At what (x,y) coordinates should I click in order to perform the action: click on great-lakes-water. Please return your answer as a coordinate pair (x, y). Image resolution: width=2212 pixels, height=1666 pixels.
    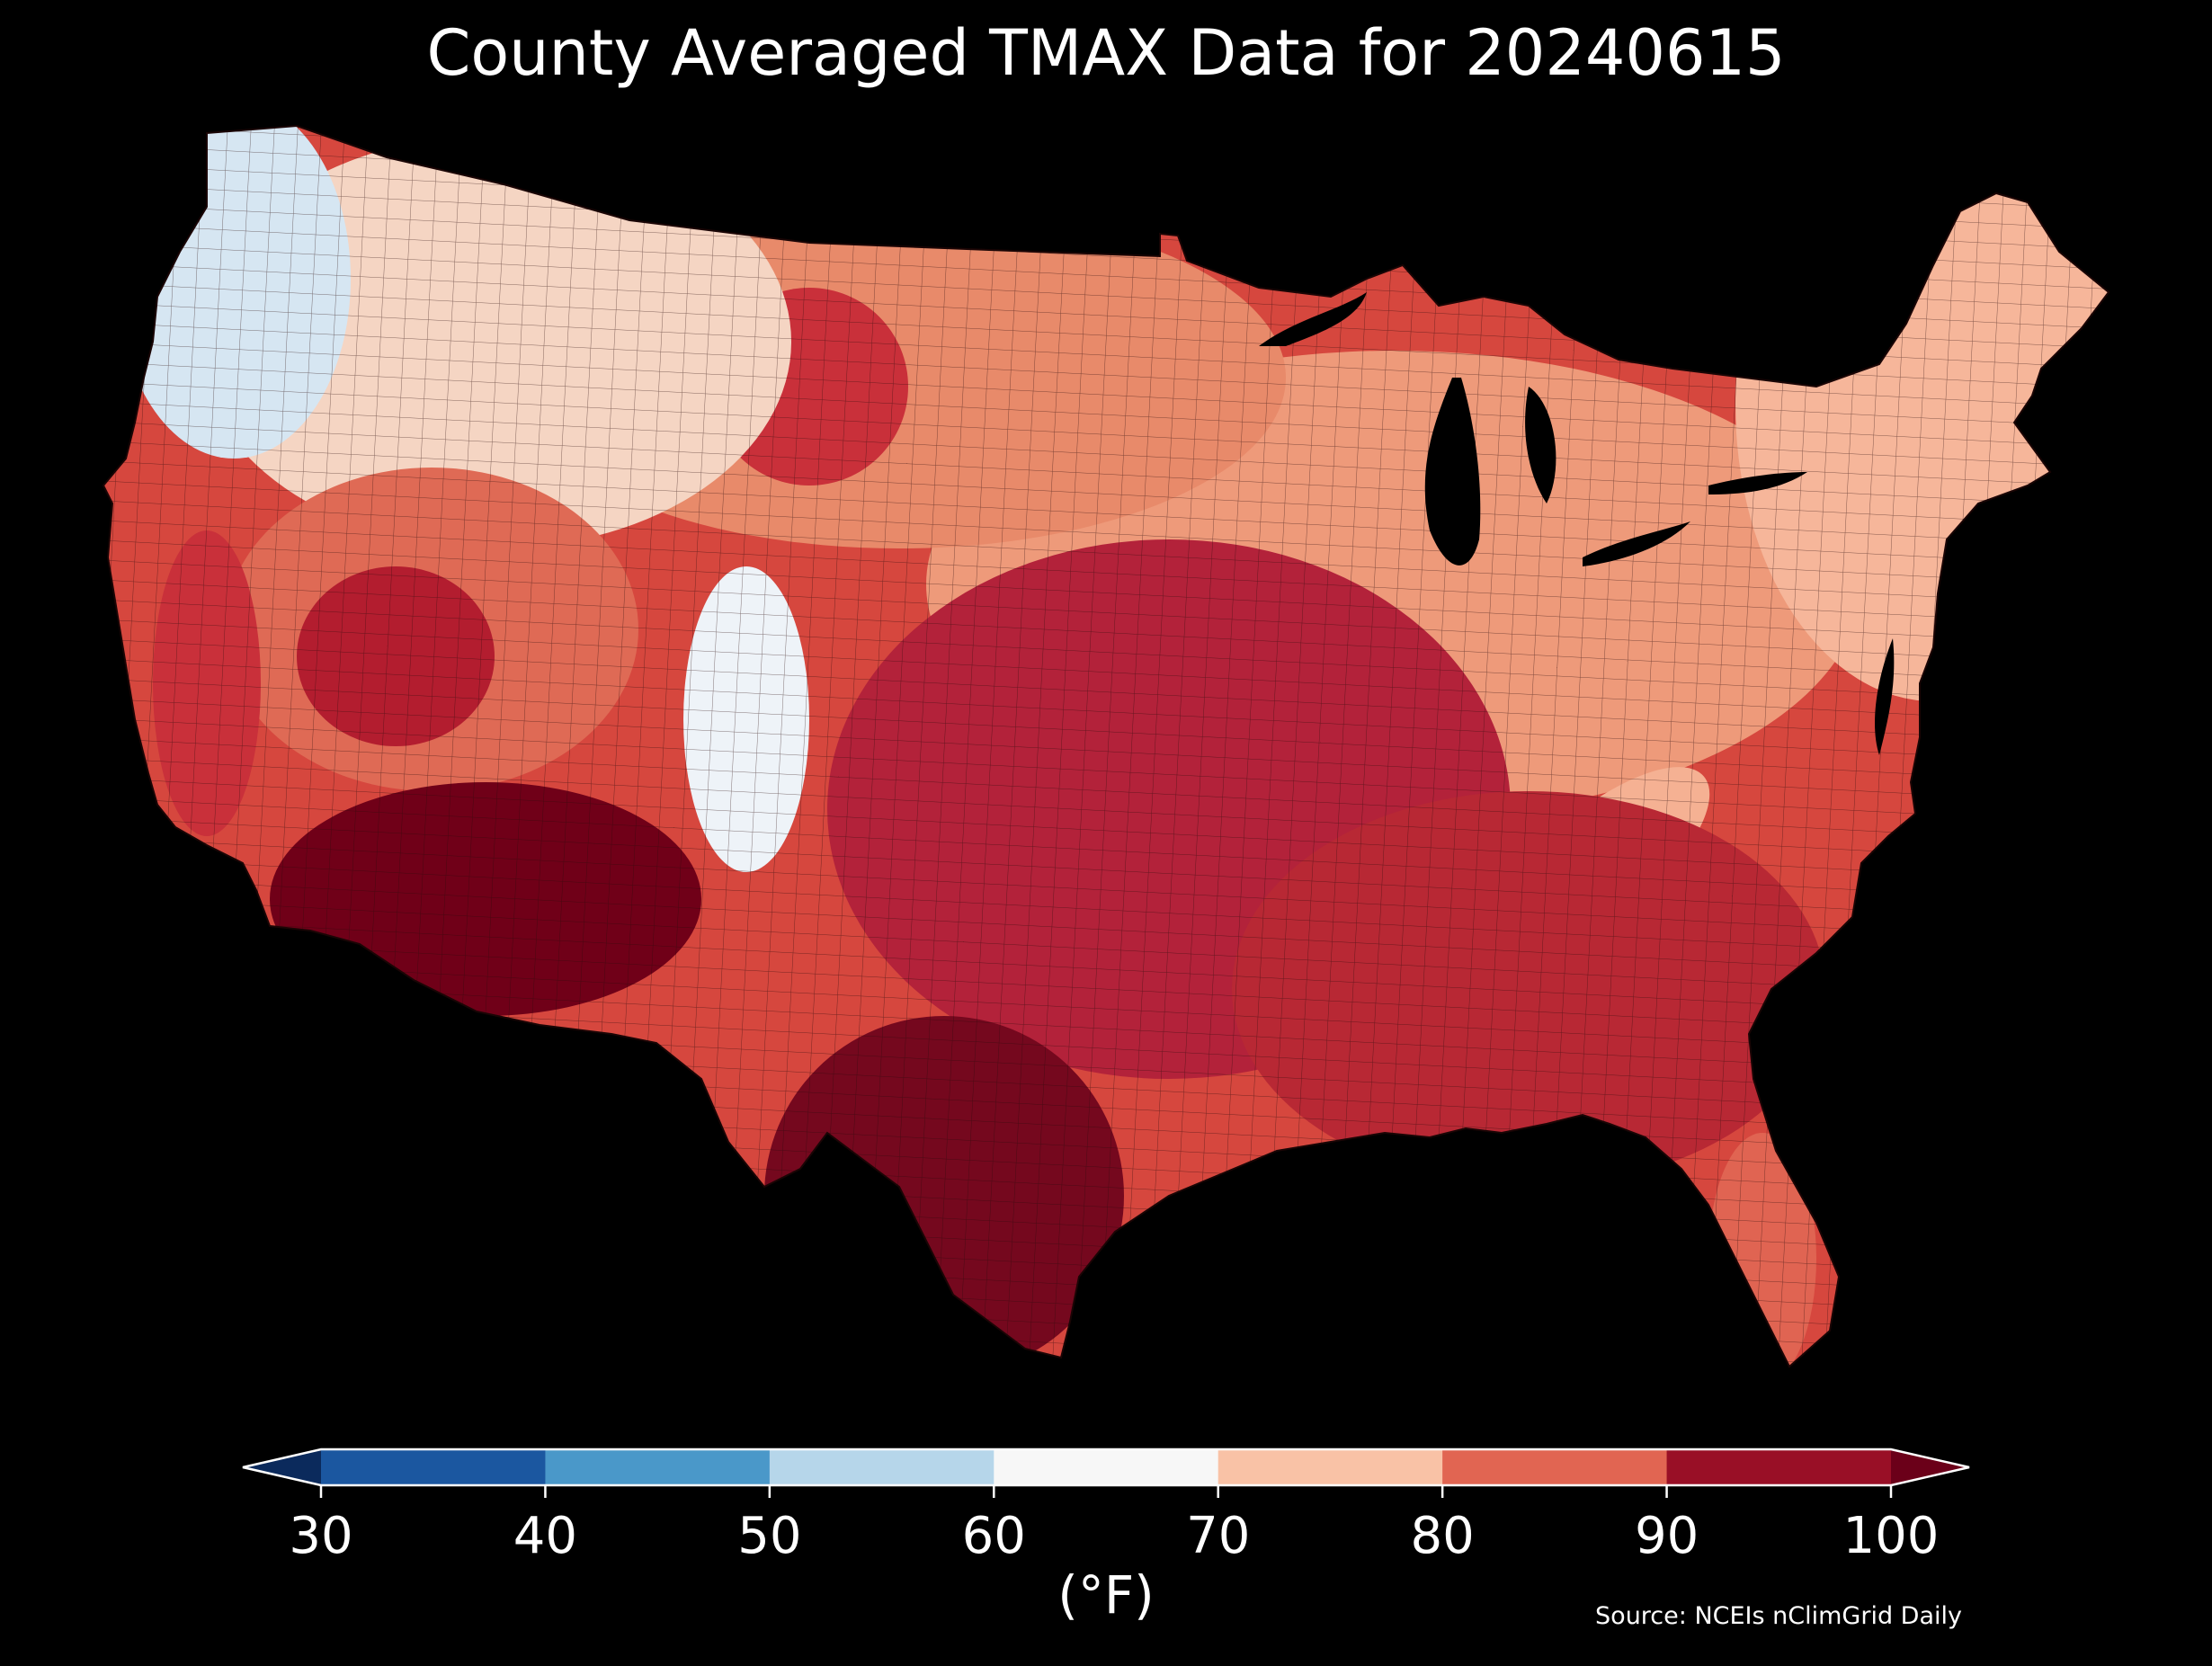
    Looking at the image, I should click on (1577, 523).